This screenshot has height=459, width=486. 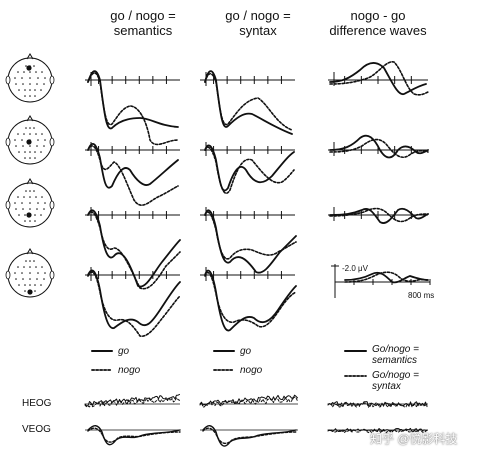 I want to click on legend-diff-syntax-line2: syntax, so click(x=386, y=386).